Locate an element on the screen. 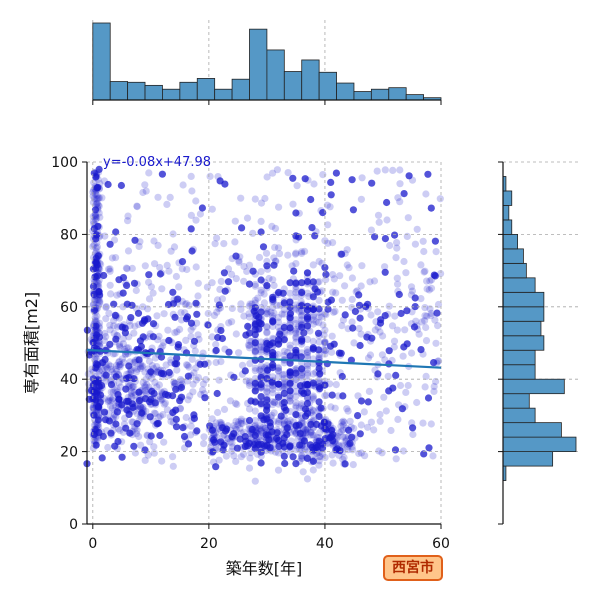 Image resolution: width=600 pixels, height=600 pixels. top-hist-bar is located at coordinates (258, 64).